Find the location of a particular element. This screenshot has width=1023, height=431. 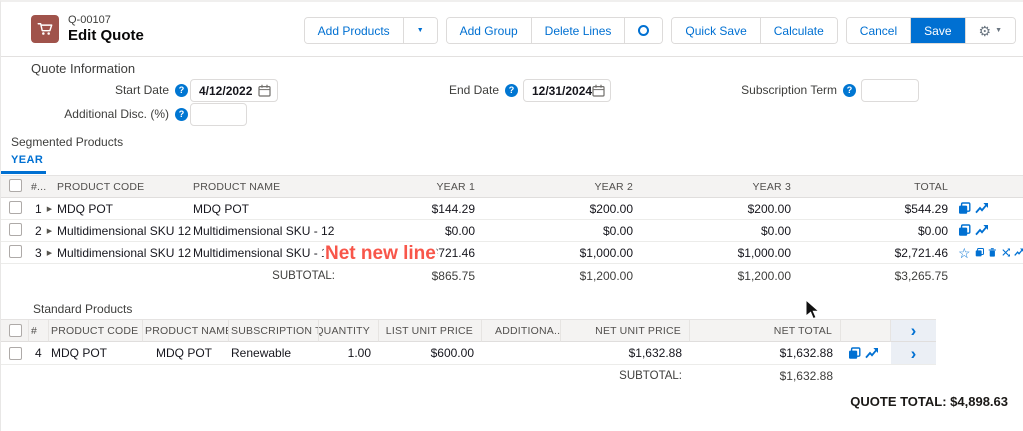

cell-total: $2,721.46 is located at coordinates (921, 252).